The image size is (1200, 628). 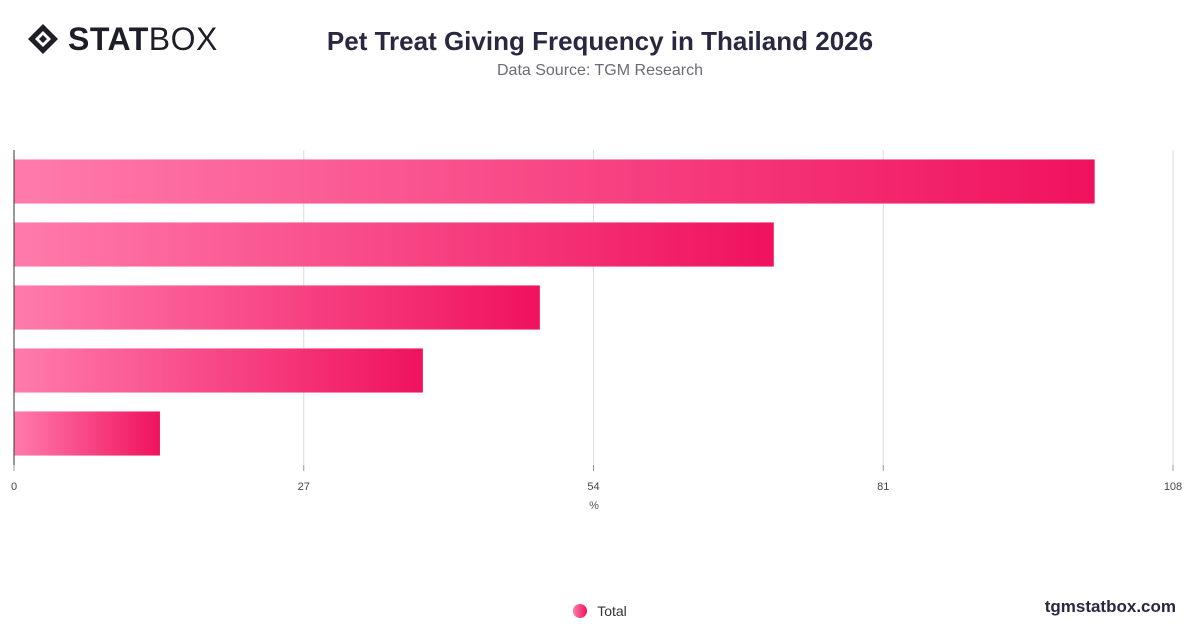 What do you see at coordinates (580, 611) in the screenshot?
I see `legend-marker` at bounding box center [580, 611].